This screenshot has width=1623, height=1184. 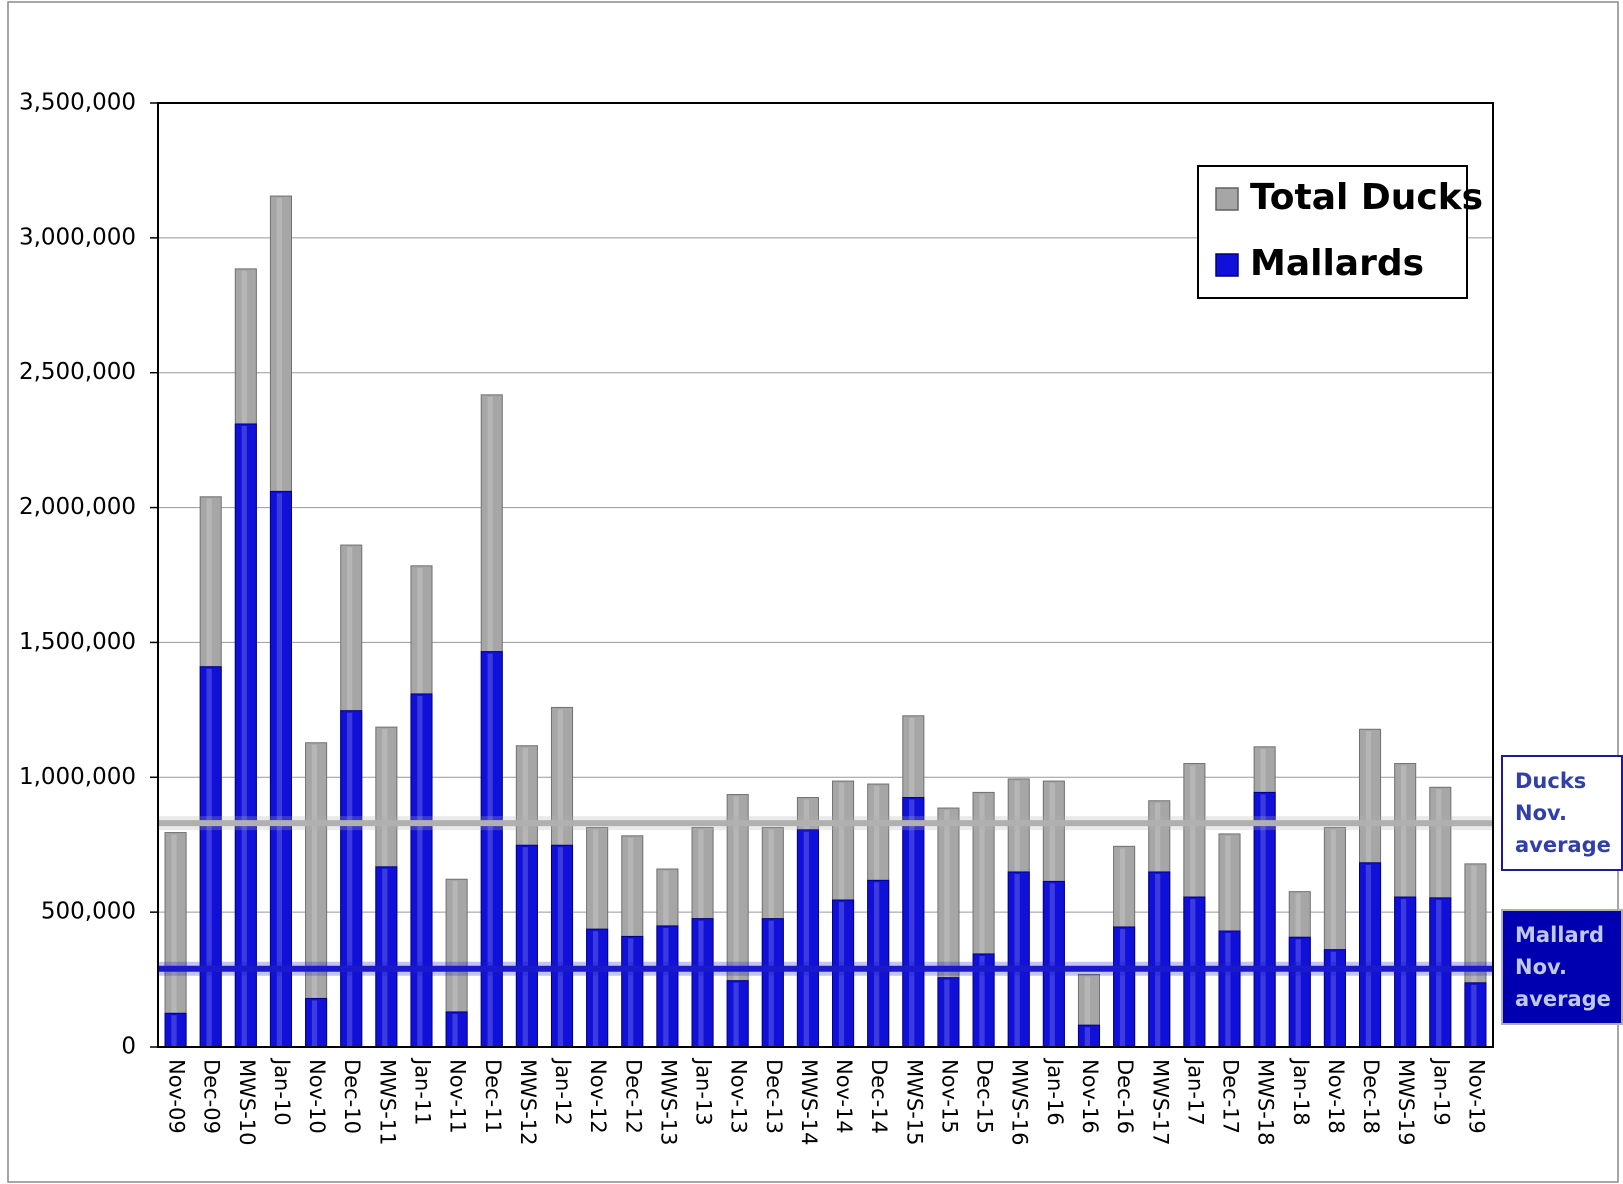 I want to click on x-tick-label: MWS-15, so click(x=914, y=1102).